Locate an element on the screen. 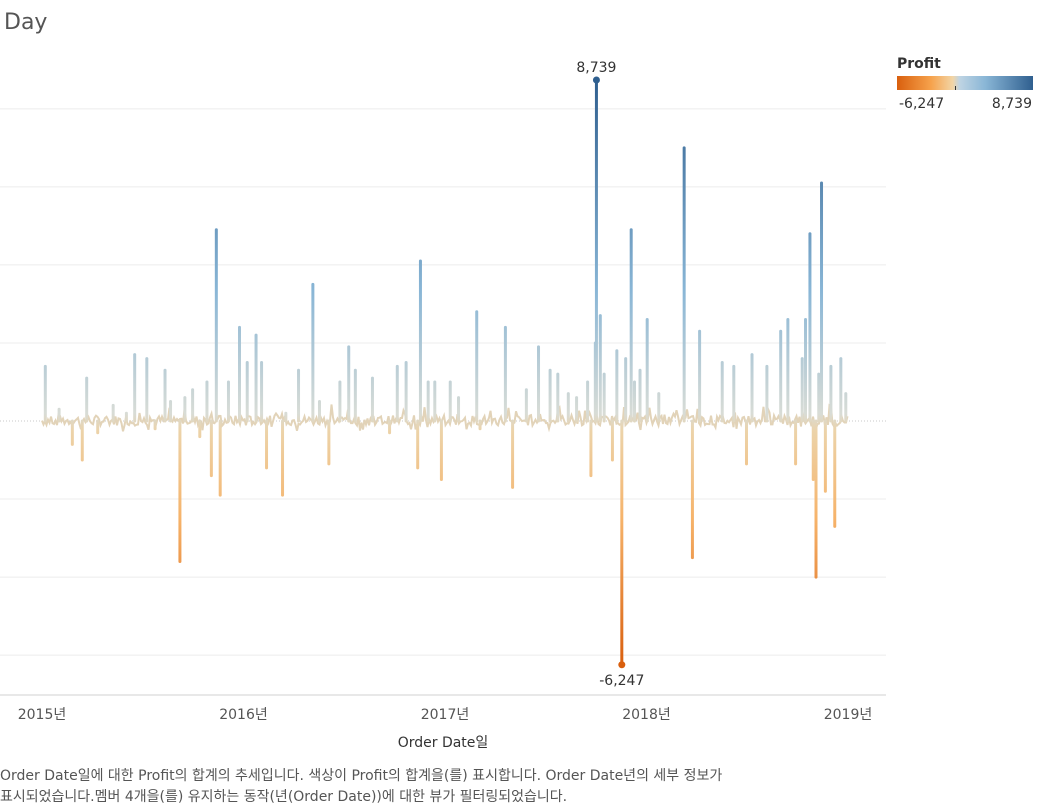 This screenshot has width=1038, height=809. data-label: 8,739 is located at coordinates (596, 68).